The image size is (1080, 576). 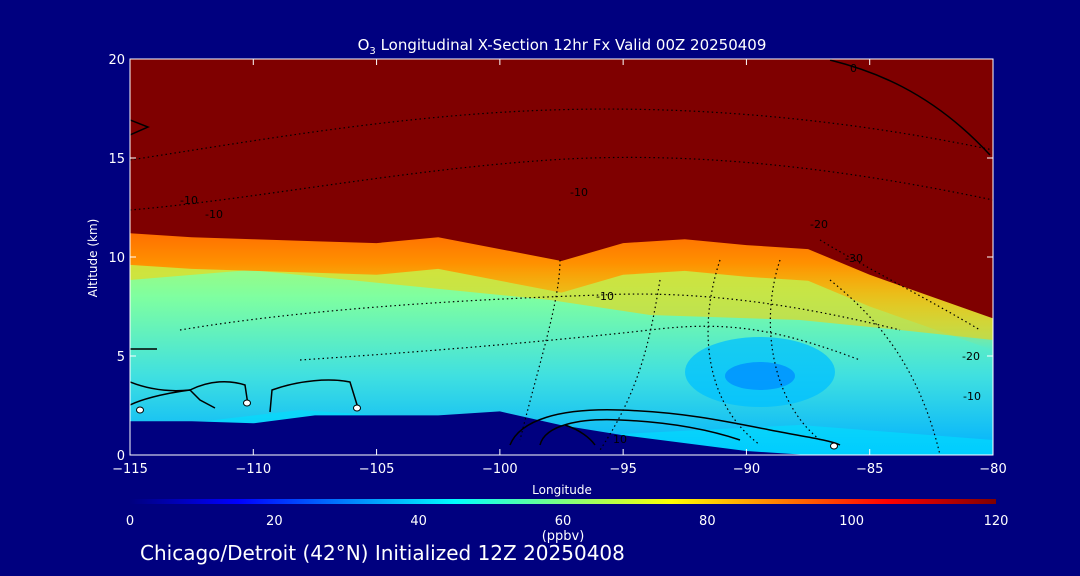 What do you see at coordinates (620, 439) in the screenshot?
I see `contour-label-9: 10` at bounding box center [620, 439].